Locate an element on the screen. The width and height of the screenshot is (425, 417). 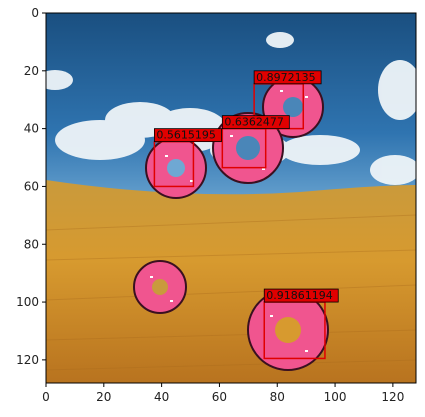
y-tick-label: 20 is located at coordinates (31, 71).